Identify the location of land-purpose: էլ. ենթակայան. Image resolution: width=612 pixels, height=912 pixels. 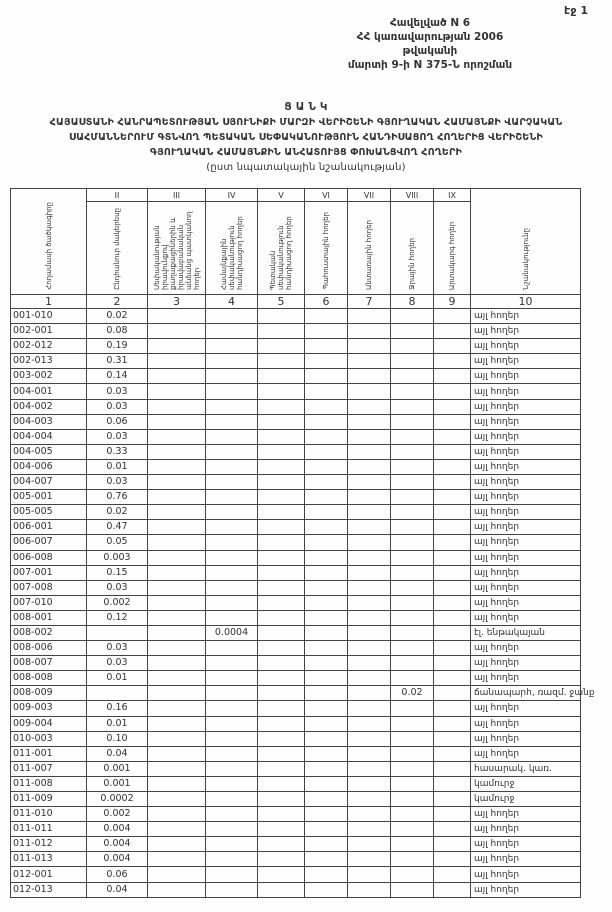
(525, 633).